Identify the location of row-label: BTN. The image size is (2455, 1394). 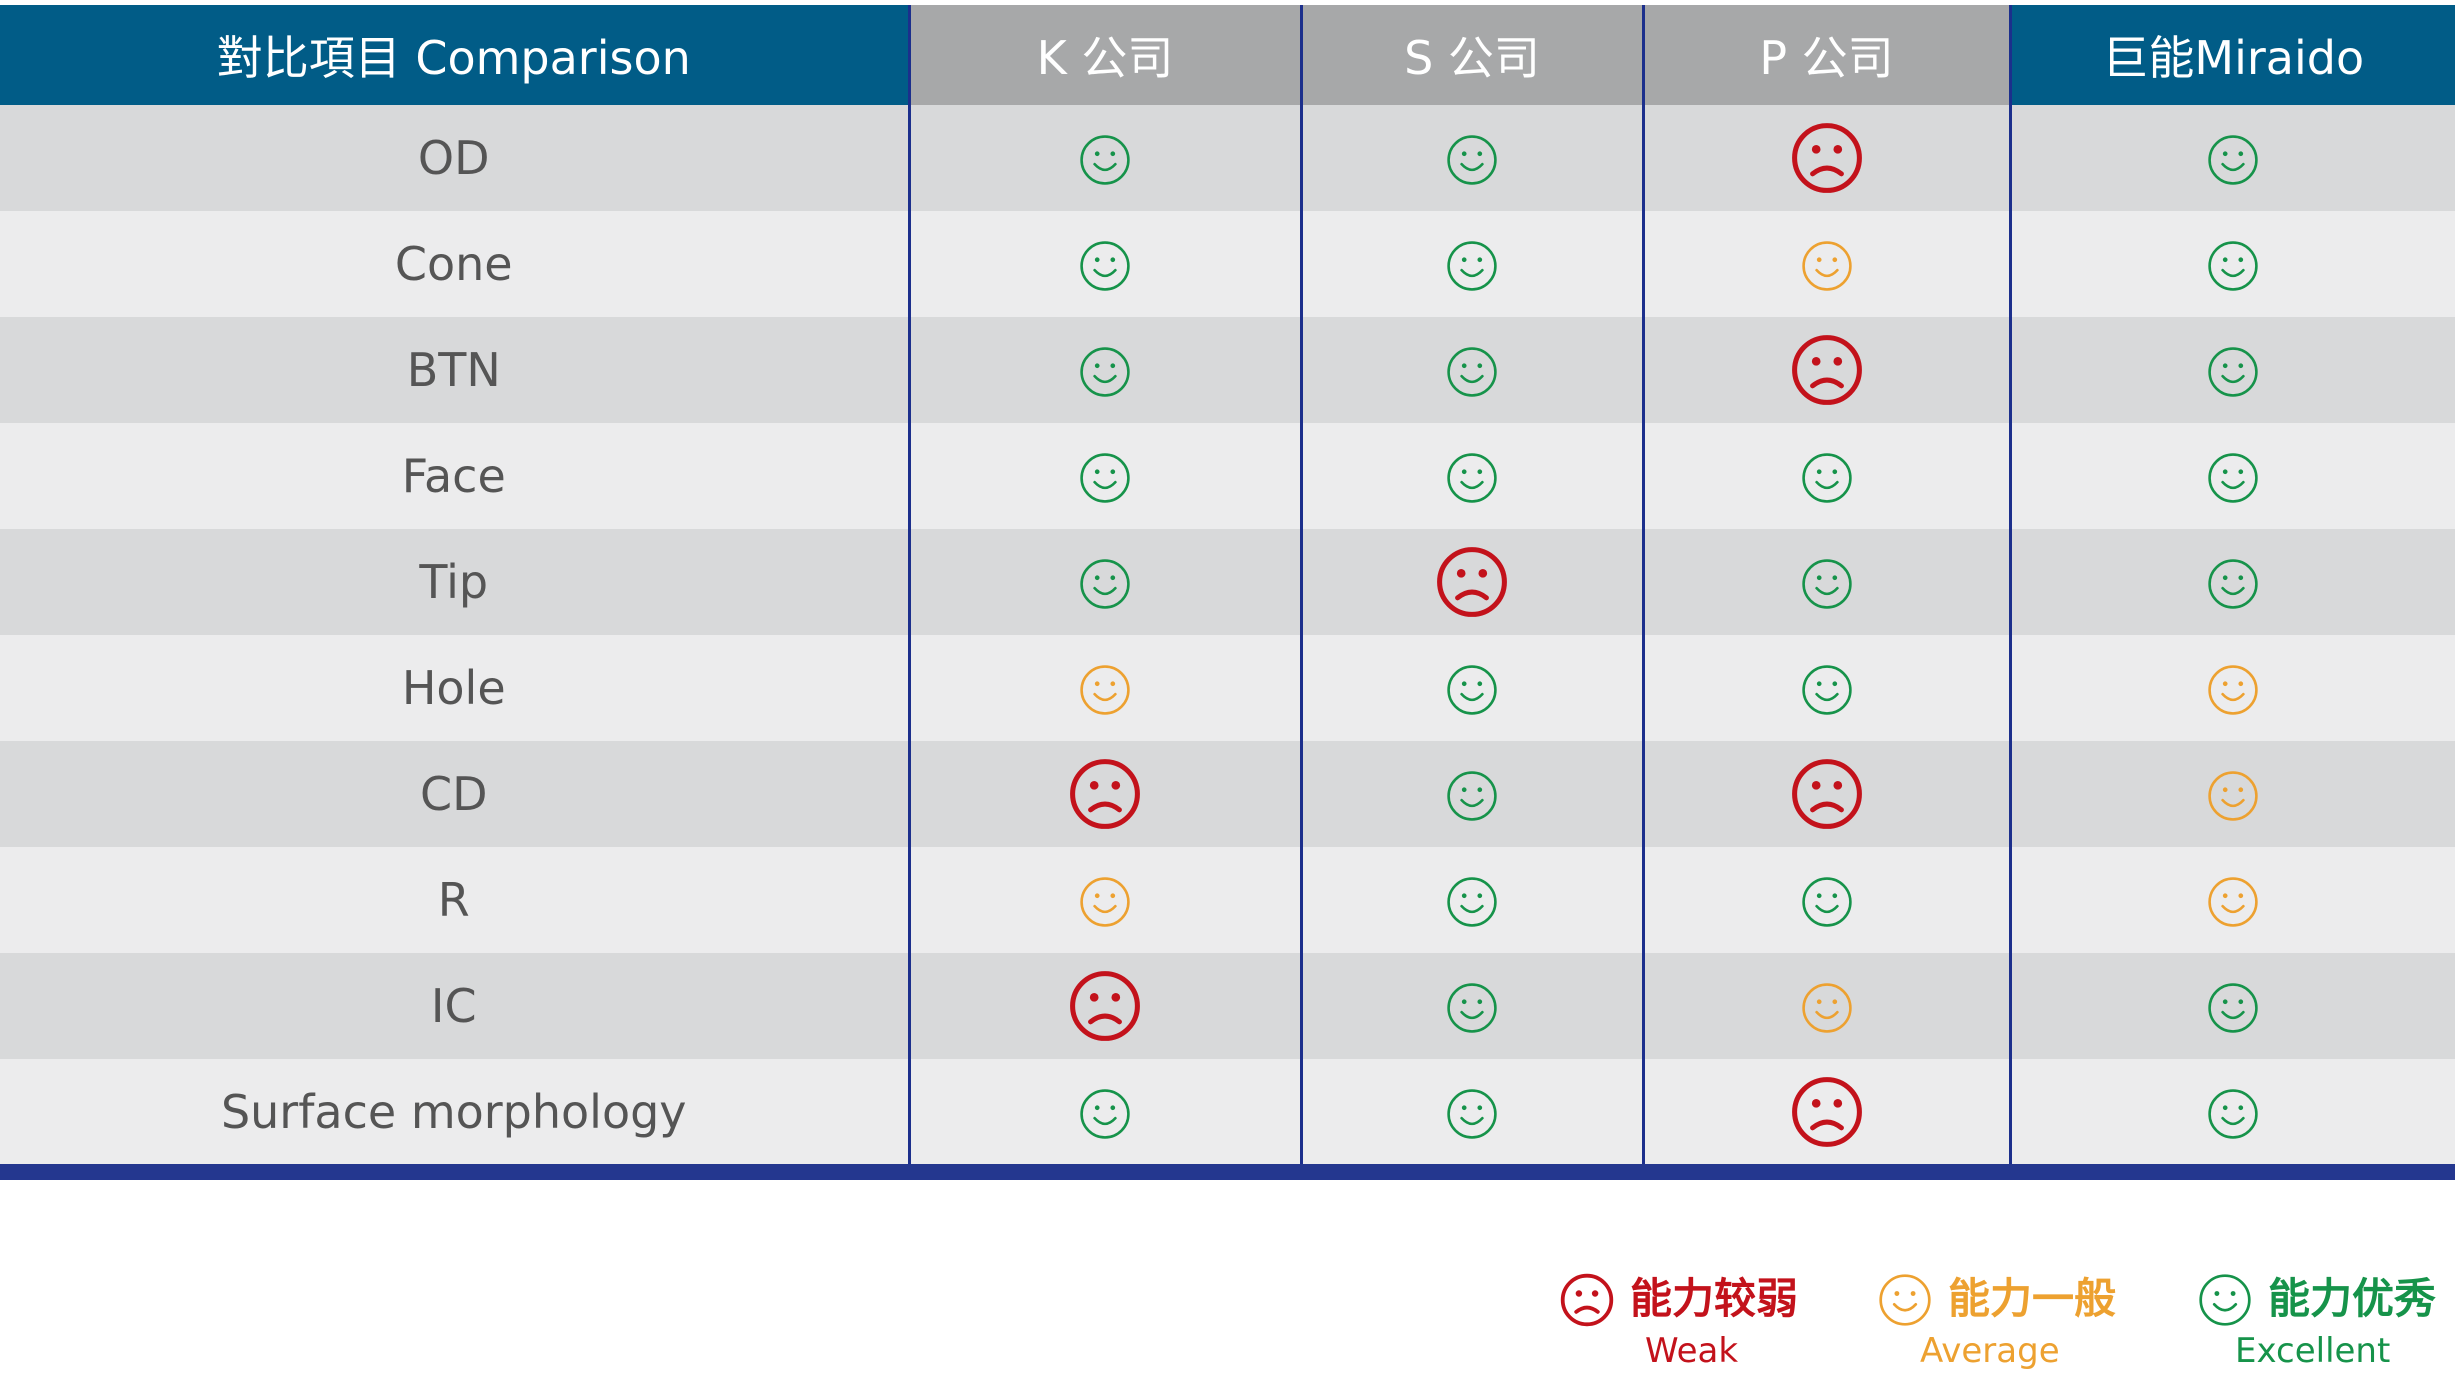
(454, 370).